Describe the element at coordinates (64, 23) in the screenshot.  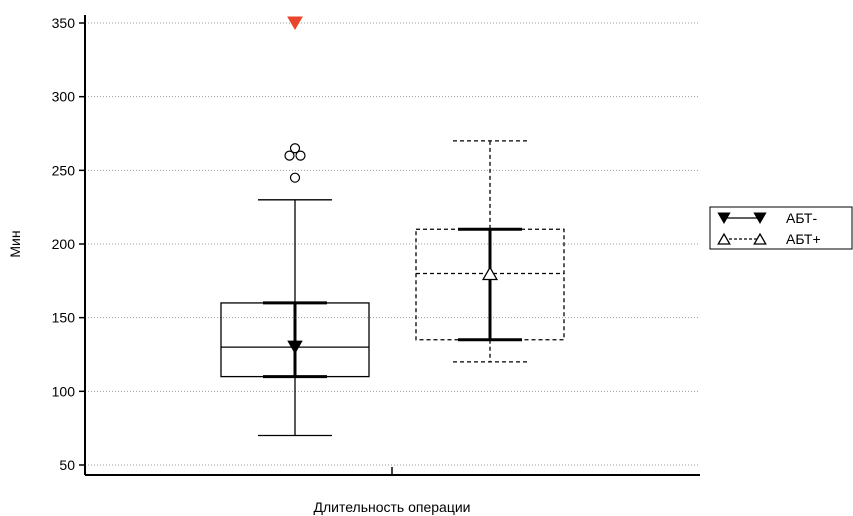
I see `y-tick-label: 350` at that location.